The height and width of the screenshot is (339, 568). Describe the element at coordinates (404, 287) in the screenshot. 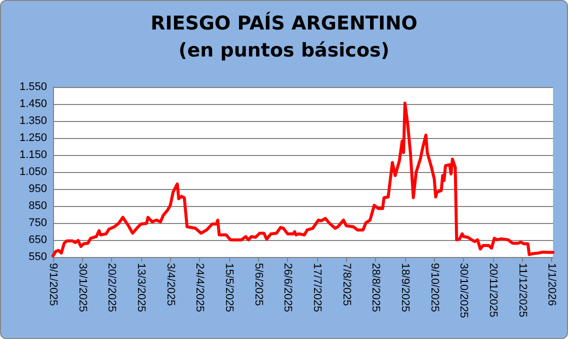

I see `x-tick-label: 18/9/2025` at that location.